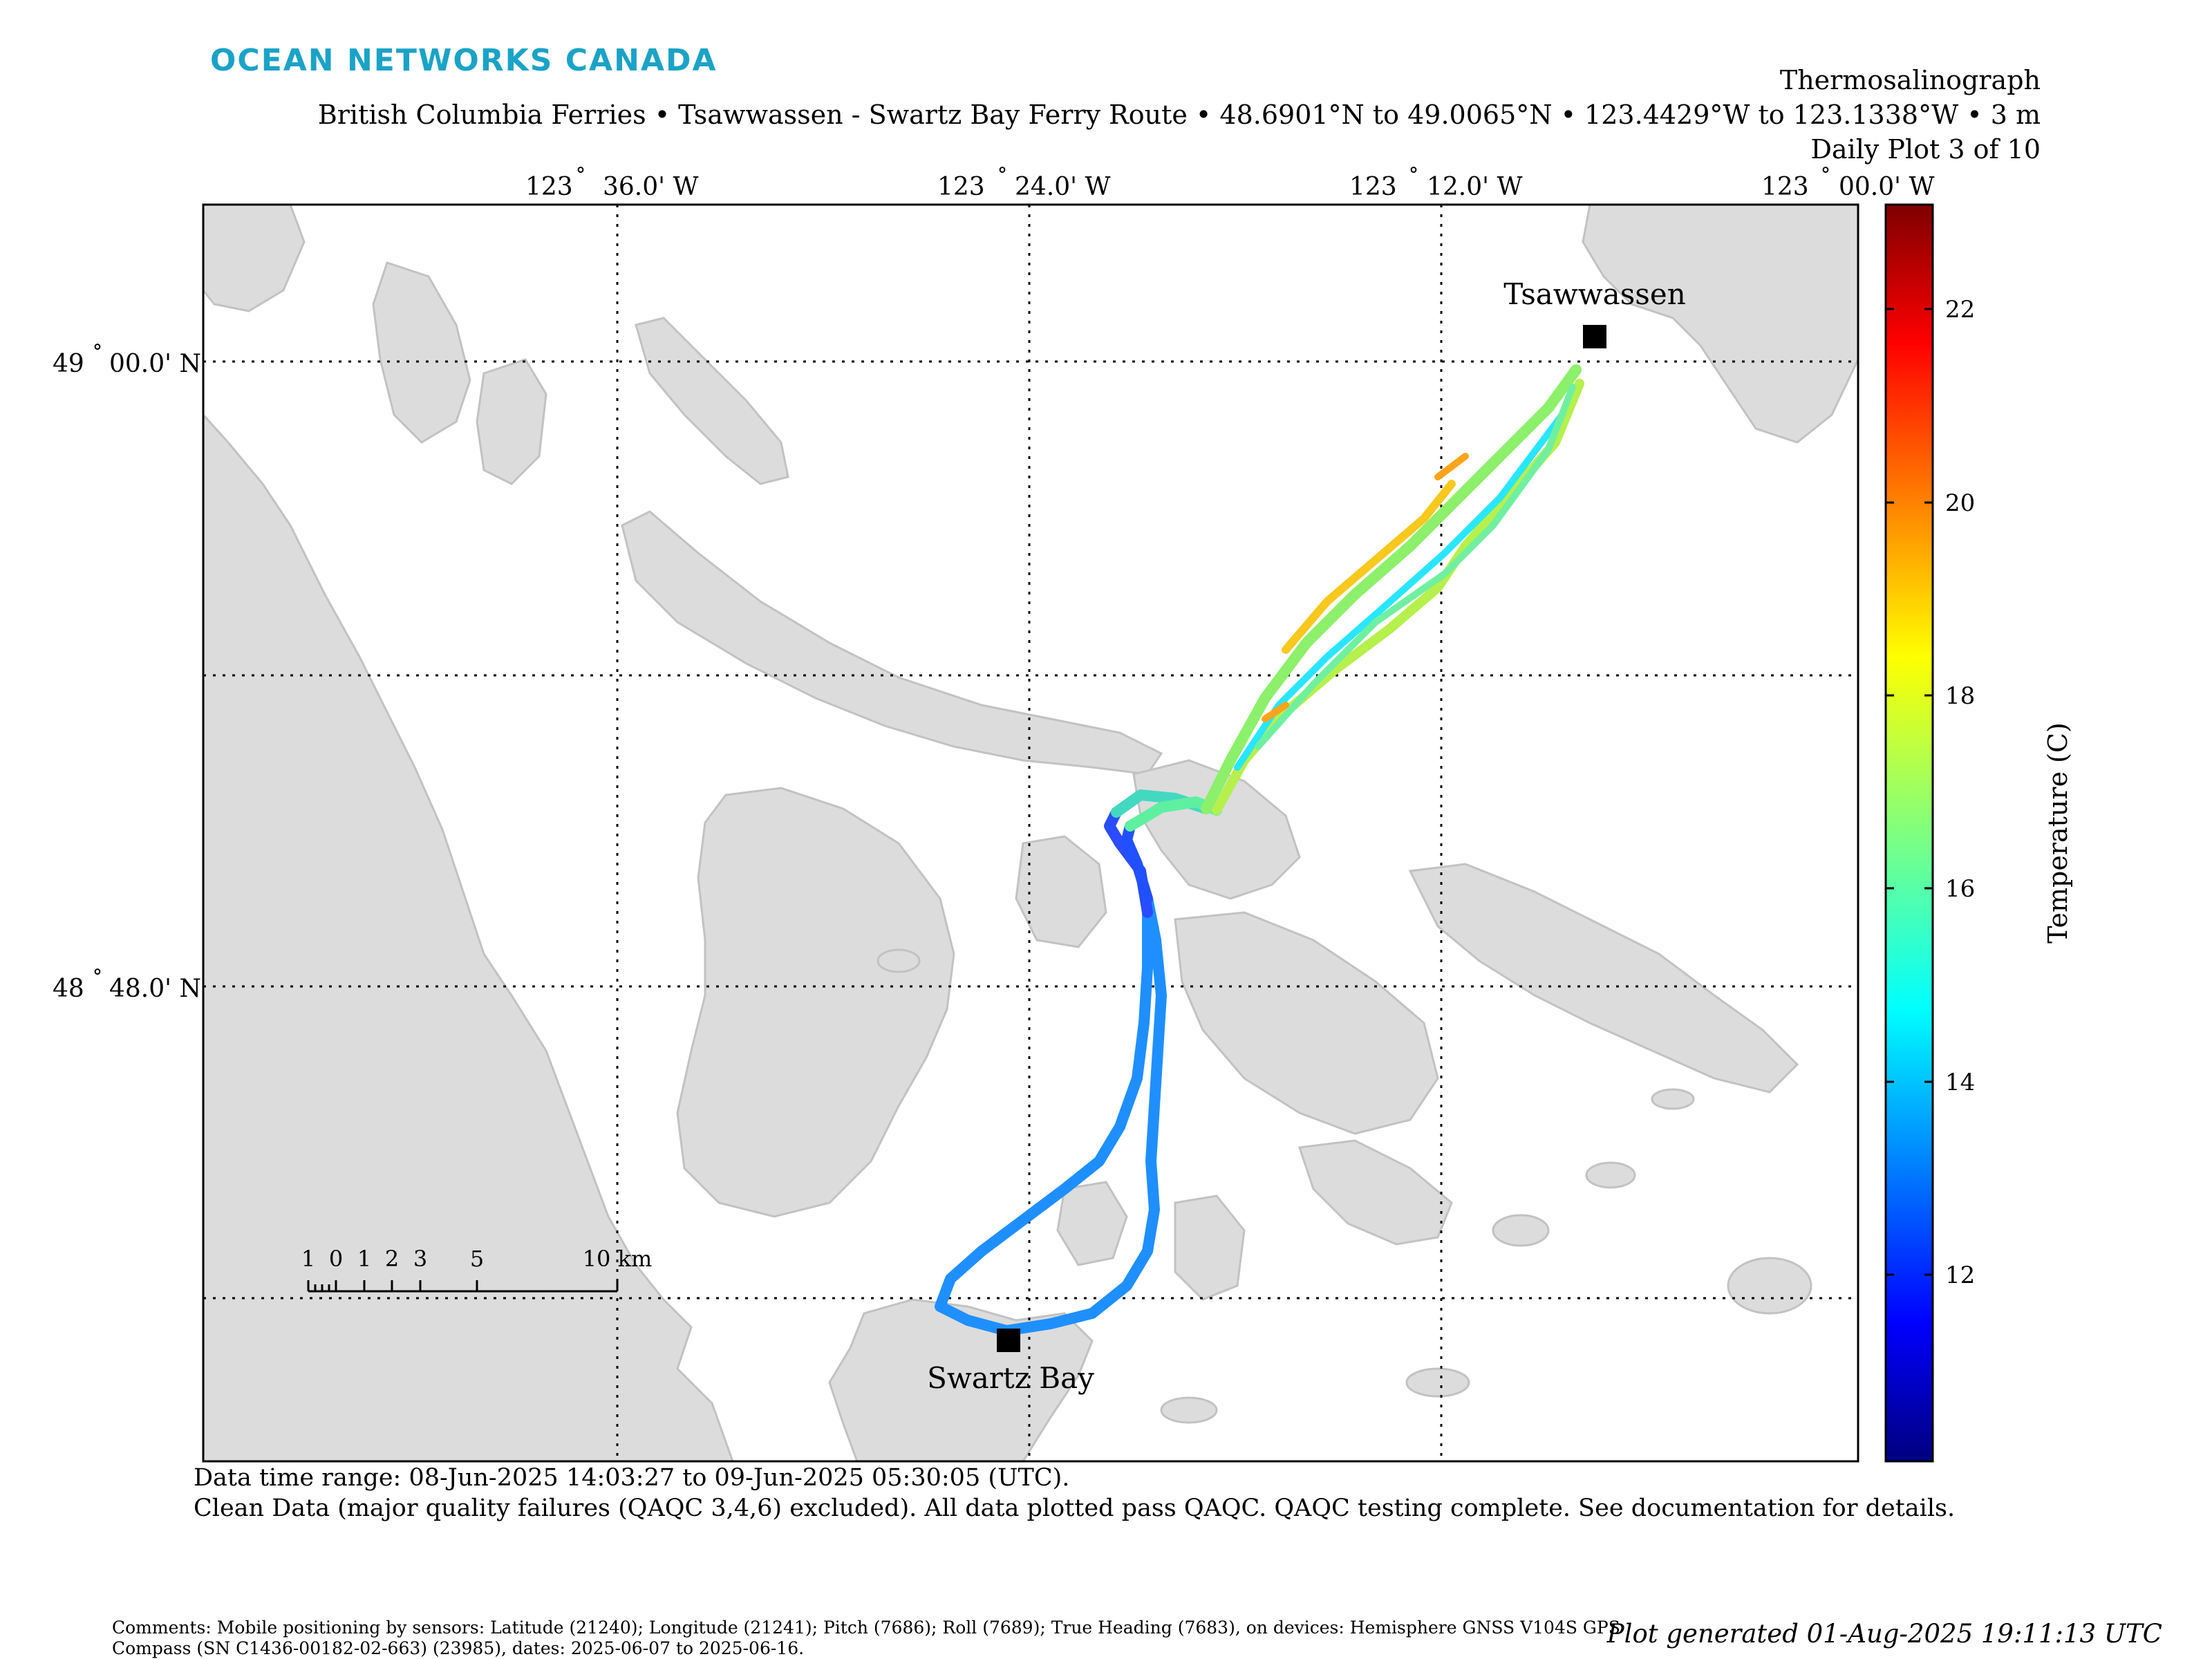  I want to click on colorbar-ticks, so click(1910, 792).